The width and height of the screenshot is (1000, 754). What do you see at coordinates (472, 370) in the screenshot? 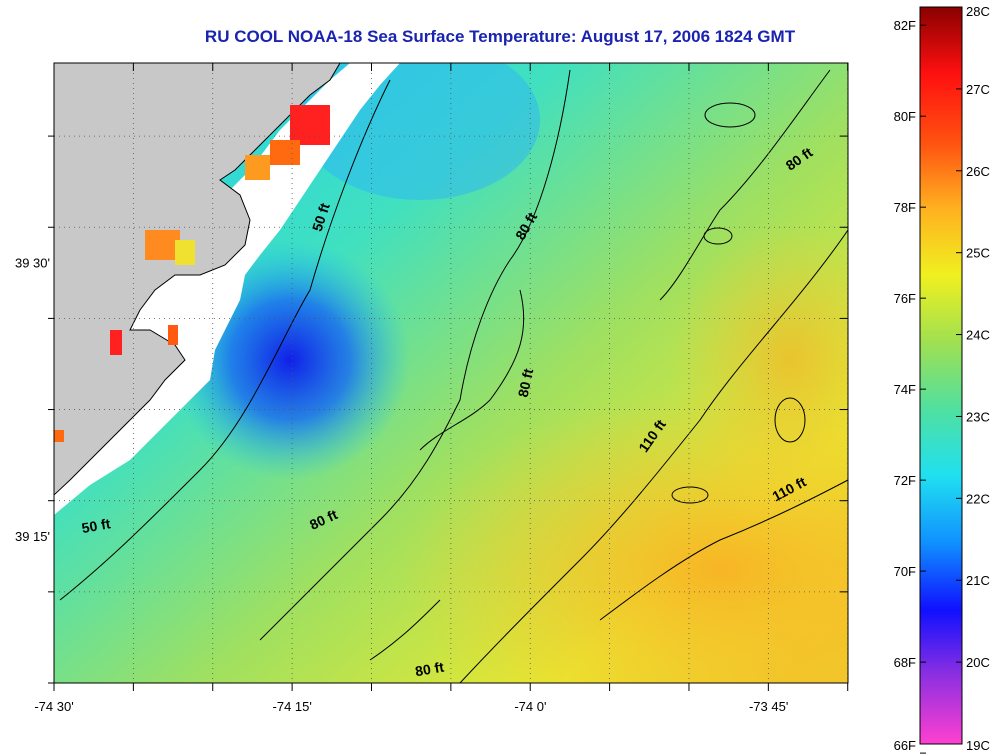
I see `contour-80ft-b` at bounding box center [472, 370].